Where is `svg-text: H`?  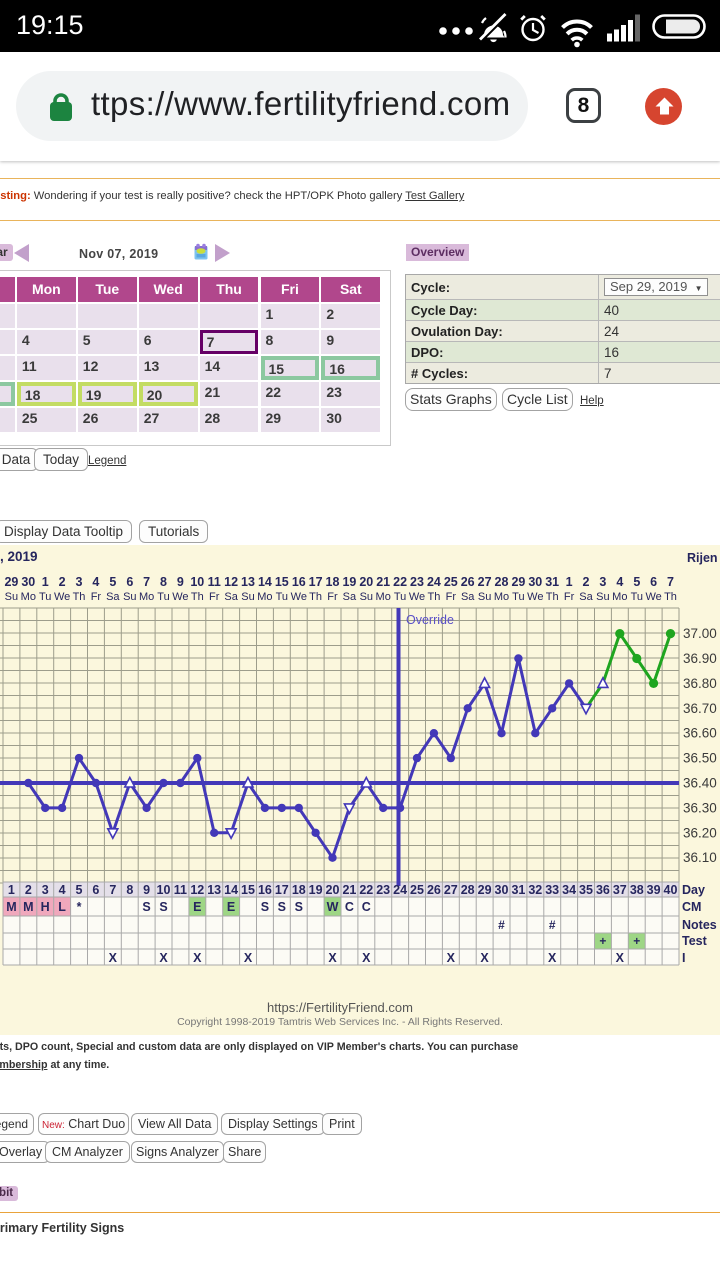
svg-text: H is located at coordinates (45, 907).